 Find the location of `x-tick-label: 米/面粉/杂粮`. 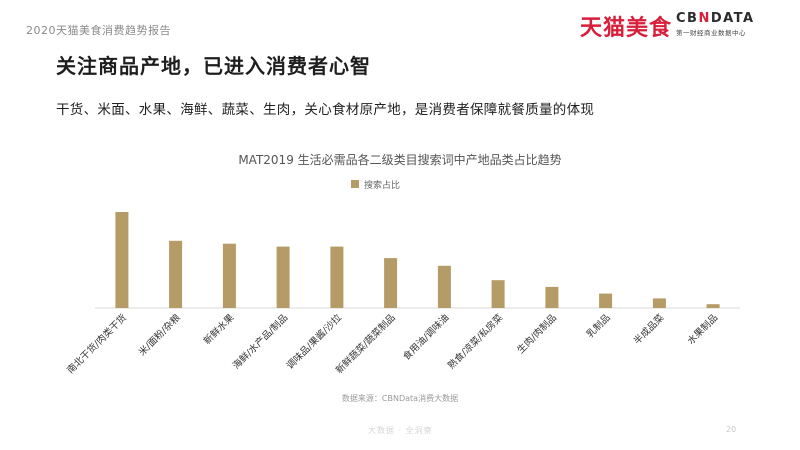

x-tick-label: 米/面粉/杂粮 is located at coordinates (159, 334).